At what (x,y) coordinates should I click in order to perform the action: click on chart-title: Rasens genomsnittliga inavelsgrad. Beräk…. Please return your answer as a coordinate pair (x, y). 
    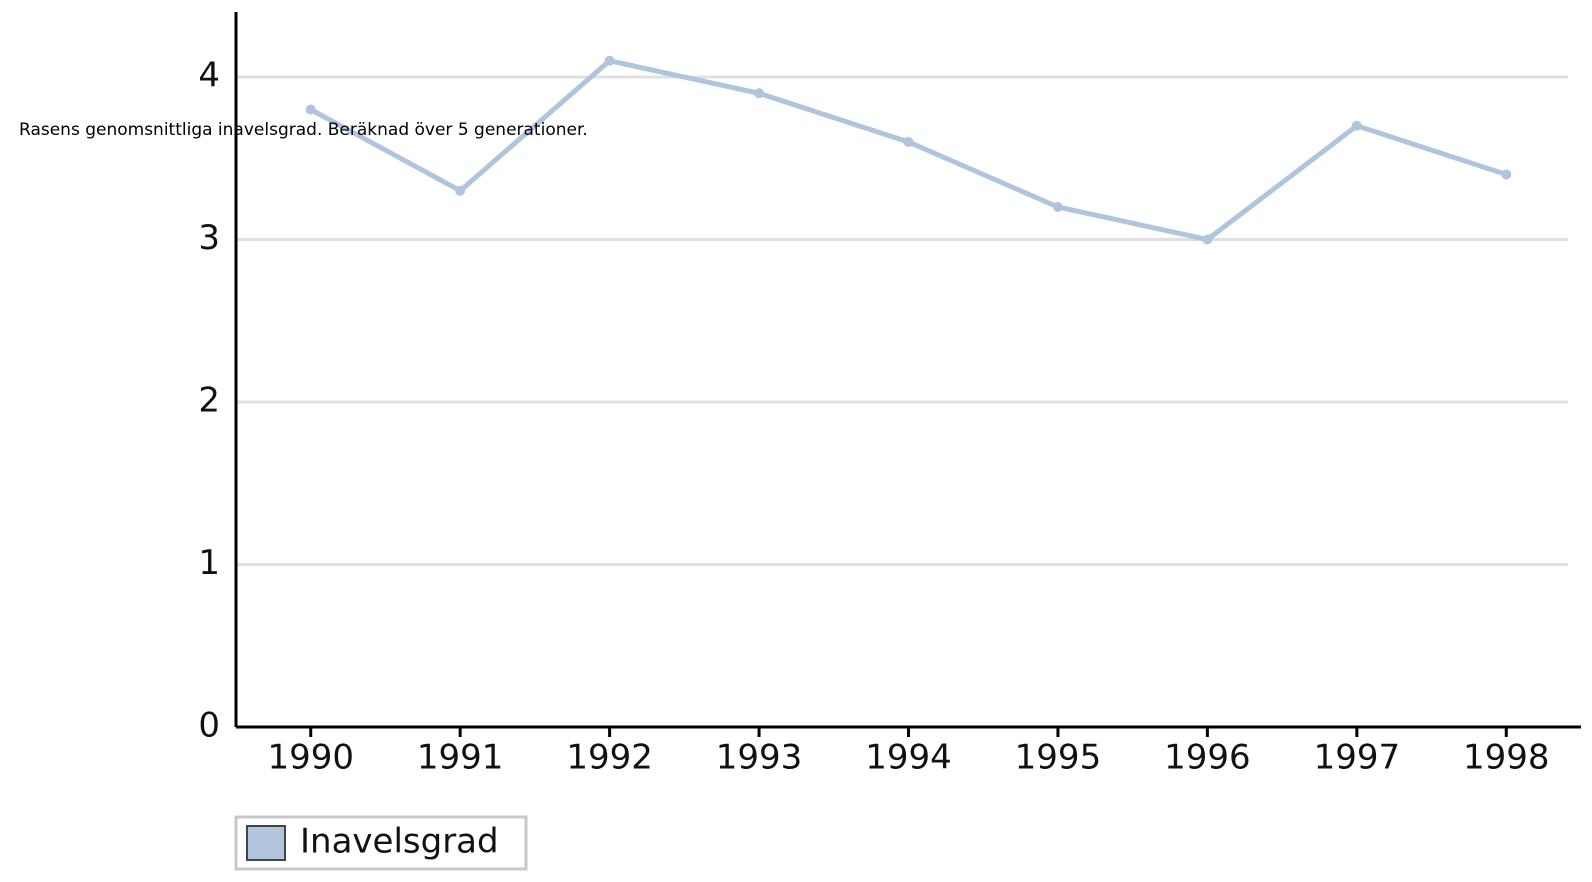
    Looking at the image, I should click on (303, 130).